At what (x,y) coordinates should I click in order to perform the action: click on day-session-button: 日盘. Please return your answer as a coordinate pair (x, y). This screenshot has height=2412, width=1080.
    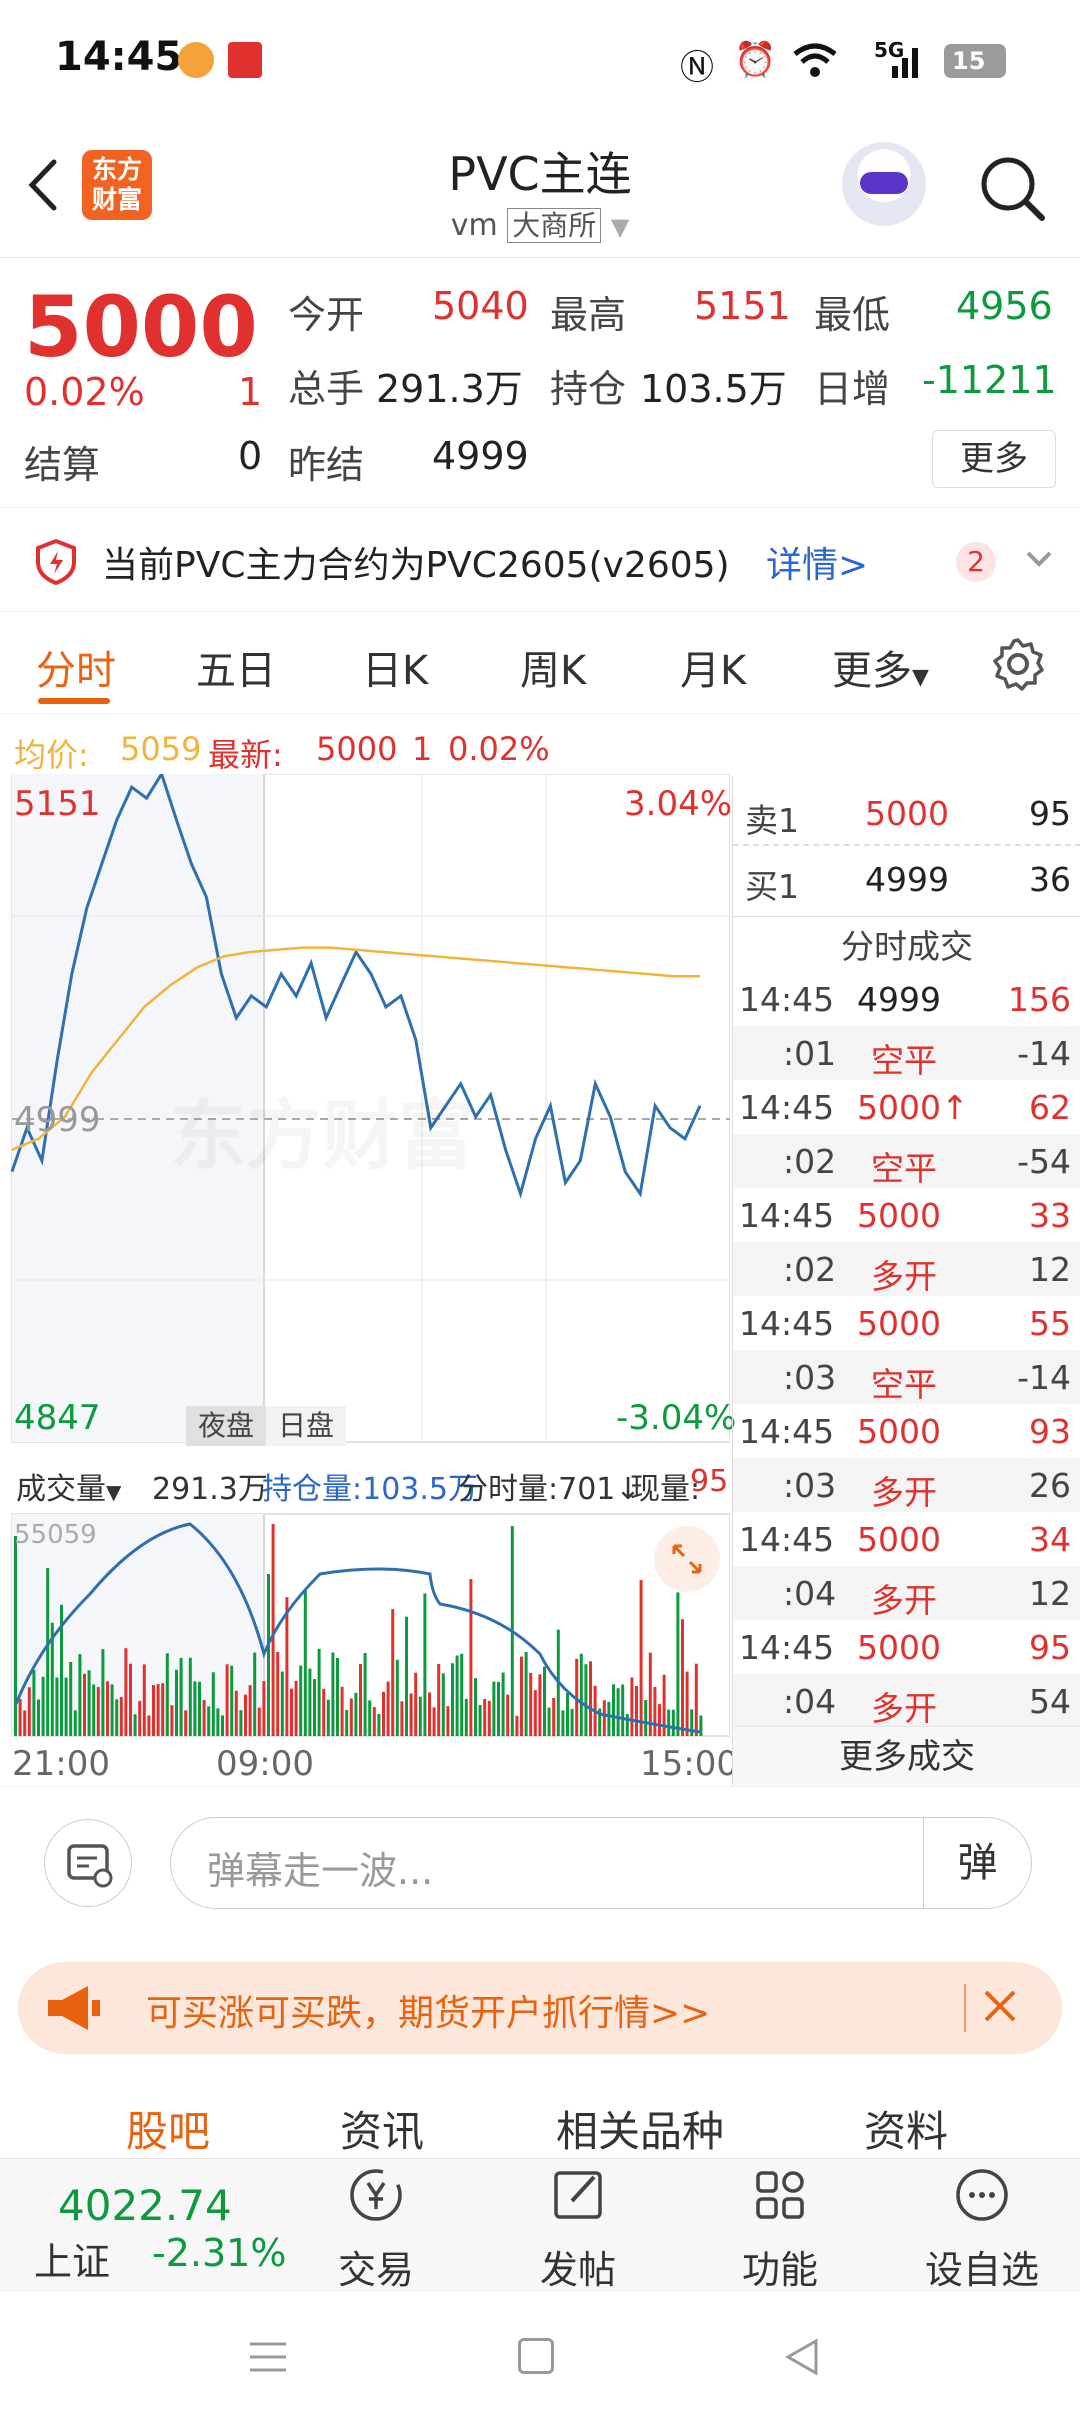
    Looking at the image, I should click on (306, 1426).